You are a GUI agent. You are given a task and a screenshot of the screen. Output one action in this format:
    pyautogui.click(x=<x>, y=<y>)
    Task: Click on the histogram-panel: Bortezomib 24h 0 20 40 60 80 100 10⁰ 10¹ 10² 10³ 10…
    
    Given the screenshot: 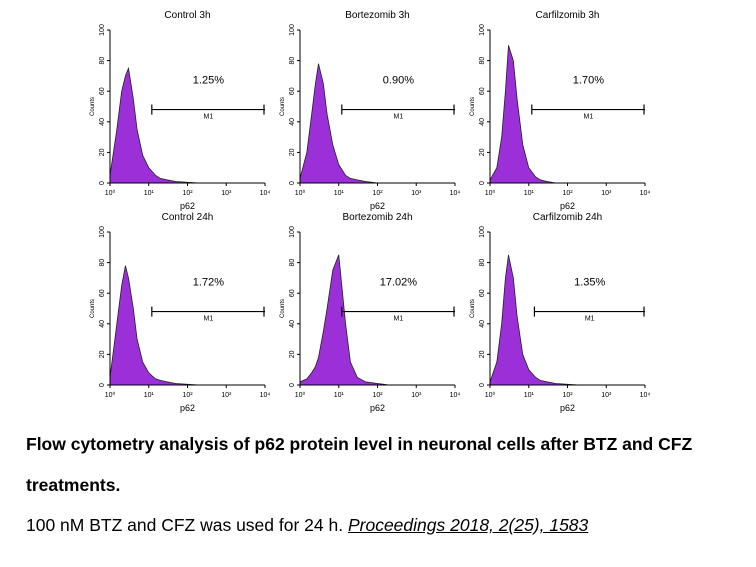 What is the action you would take?
    pyautogui.click(x=370, y=312)
    